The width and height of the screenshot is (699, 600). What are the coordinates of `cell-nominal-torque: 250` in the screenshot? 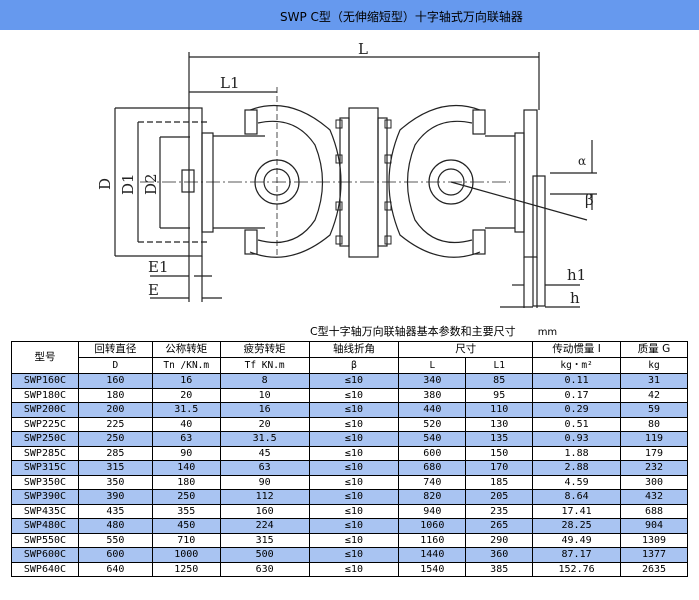 It's located at (186, 497).